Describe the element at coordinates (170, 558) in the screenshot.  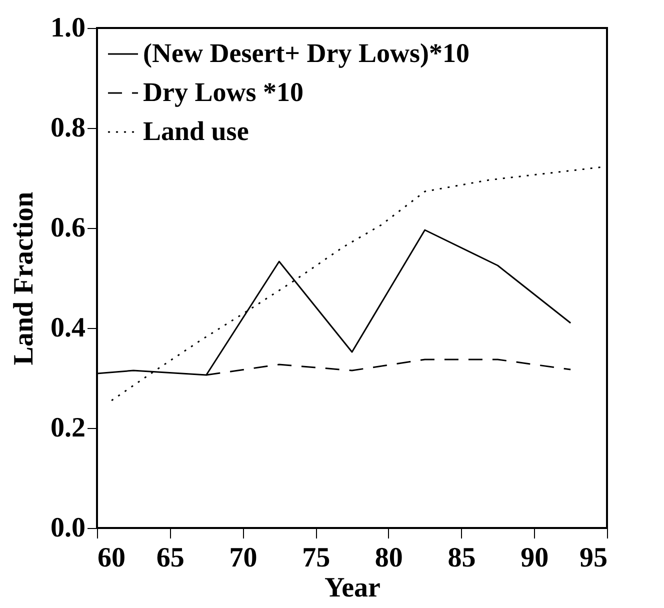
I see `x-tick-label: 65` at that location.